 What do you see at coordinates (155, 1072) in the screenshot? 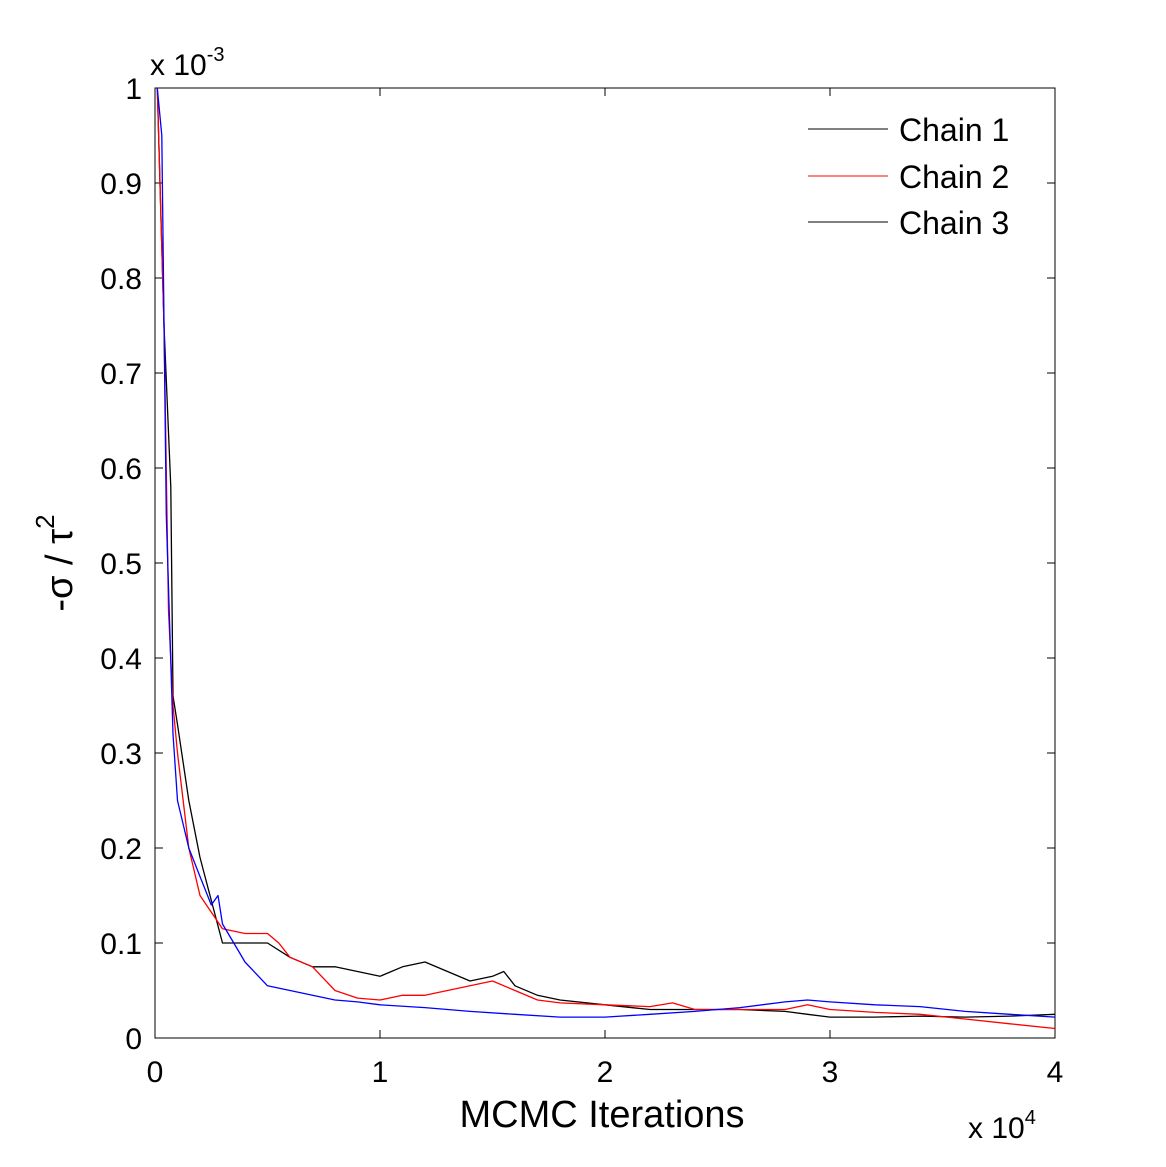
I see `x-tick-label: 0` at bounding box center [155, 1072].